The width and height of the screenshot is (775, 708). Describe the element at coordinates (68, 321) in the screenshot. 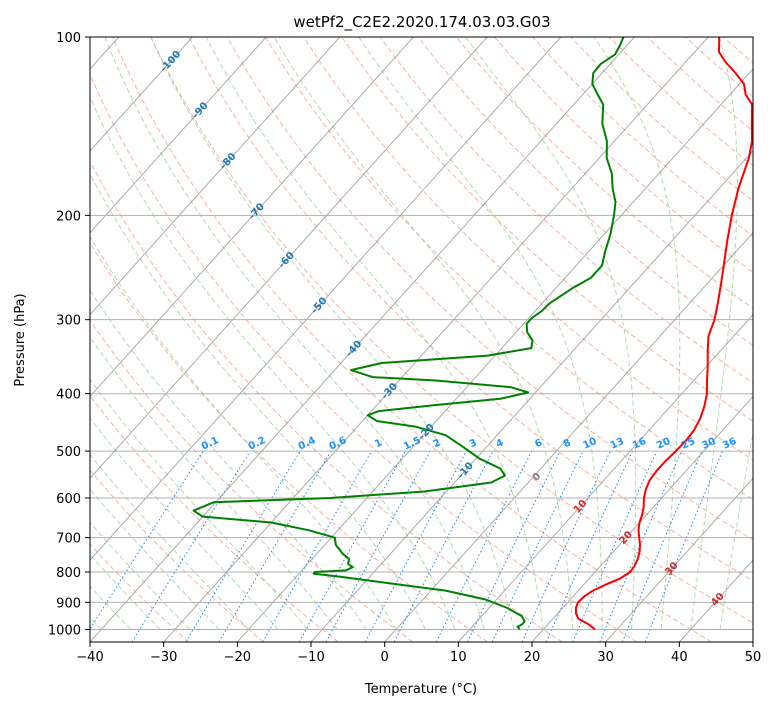

I see `y-tick-label: 300` at that location.